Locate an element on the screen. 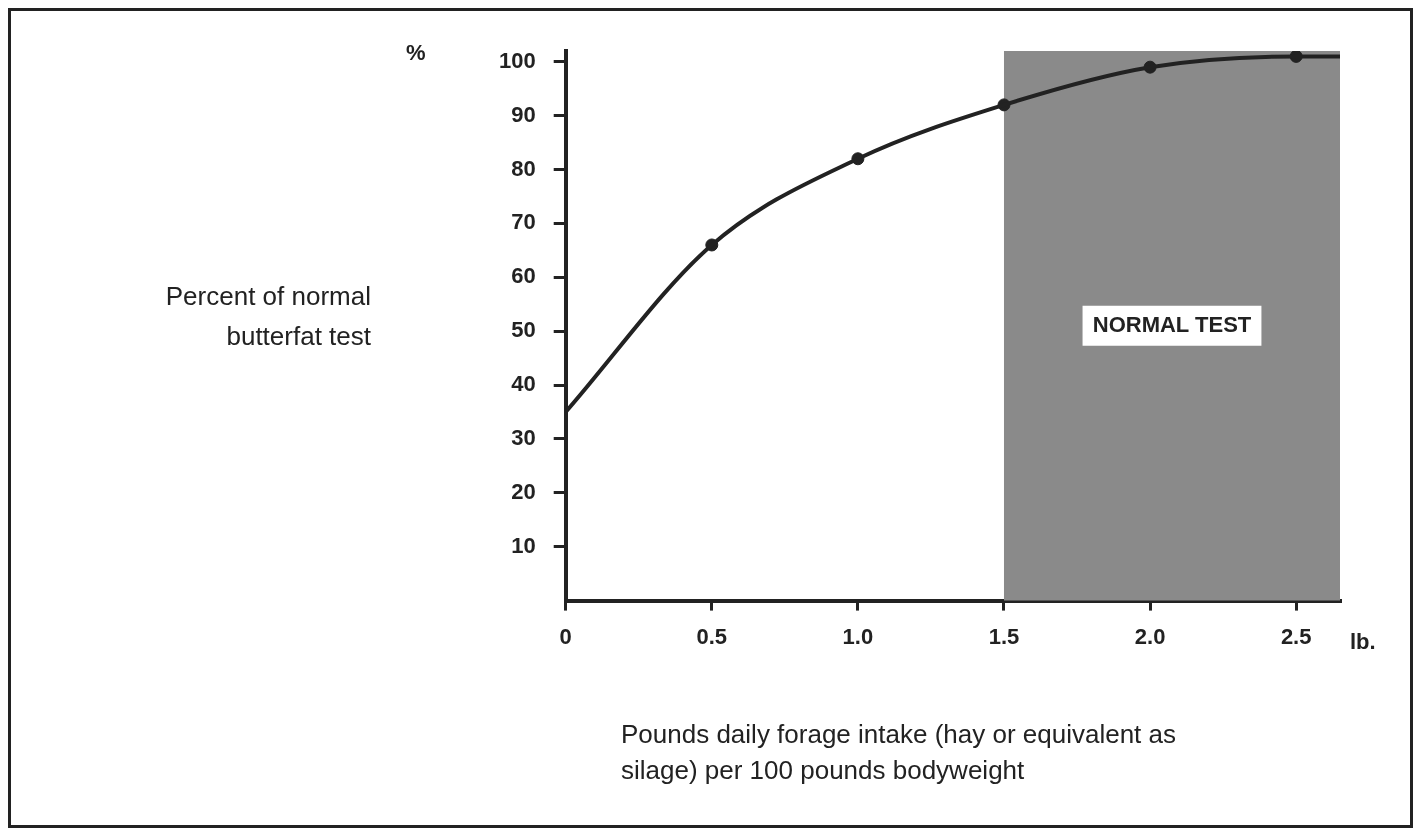 The width and height of the screenshot is (1421, 838). x-axis-title: Pounds daily forage intake (hay or equivalent as silage) per 100 pounds bodyweight is located at coordinates (899, 752).